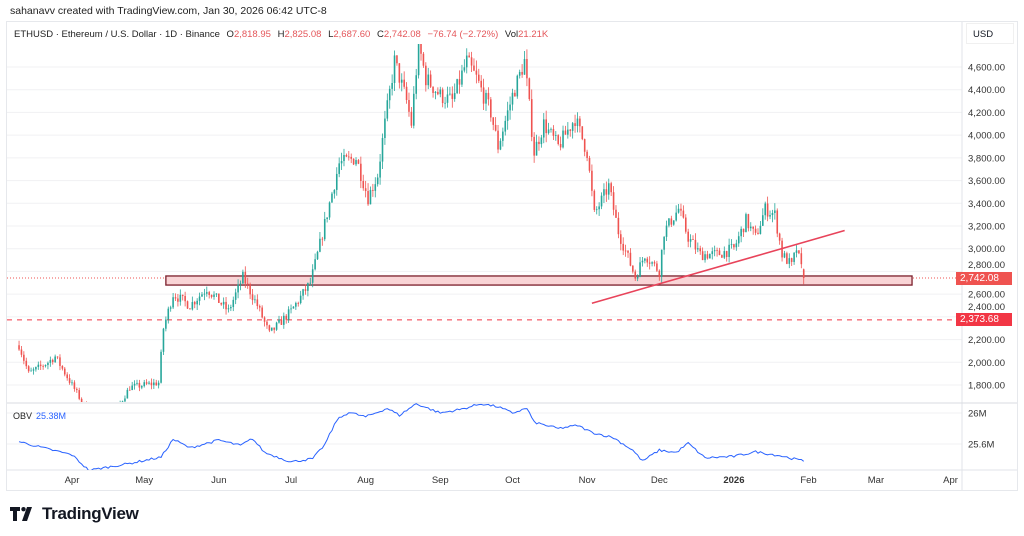 The image size is (1024, 536). What do you see at coordinates (39, 416) in the screenshot?
I see `obv-legend: OBV 25.38M` at bounding box center [39, 416].